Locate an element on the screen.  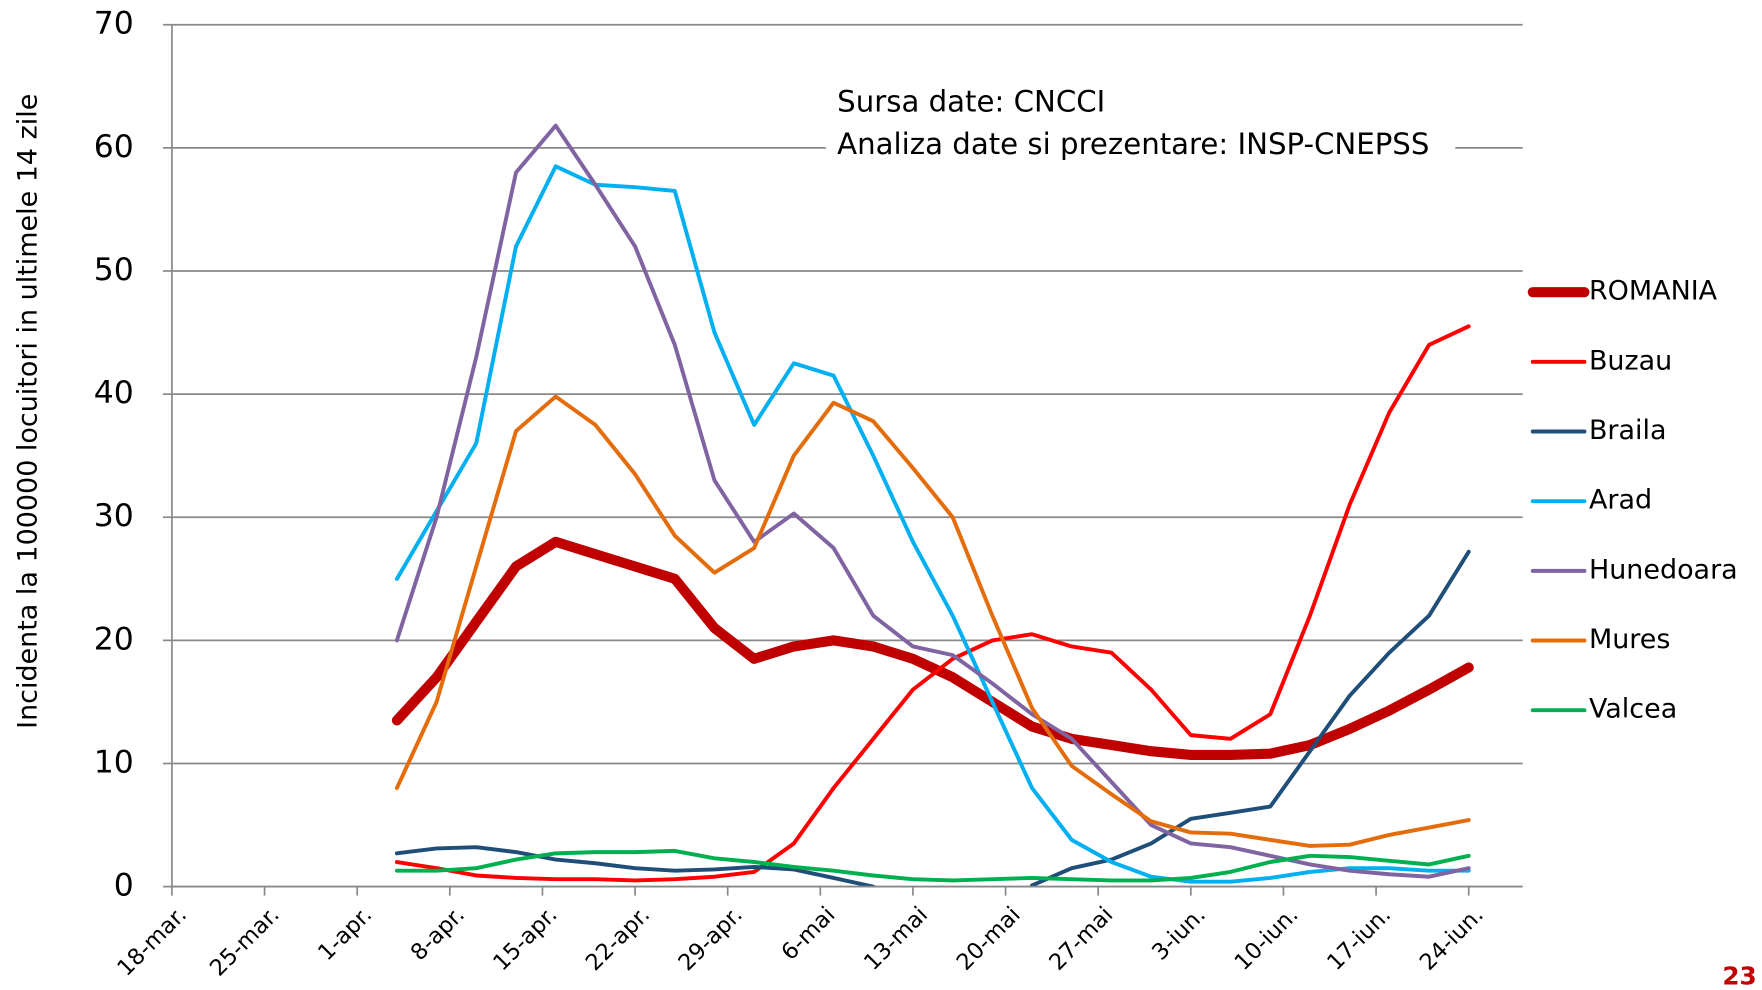
legend-label: Mures is located at coordinates (1629, 639).